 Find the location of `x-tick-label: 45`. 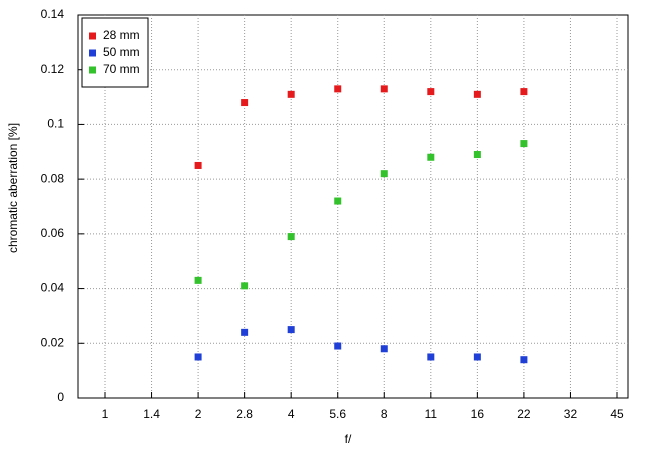

x-tick-label: 45 is located at coordinates (617, 414).